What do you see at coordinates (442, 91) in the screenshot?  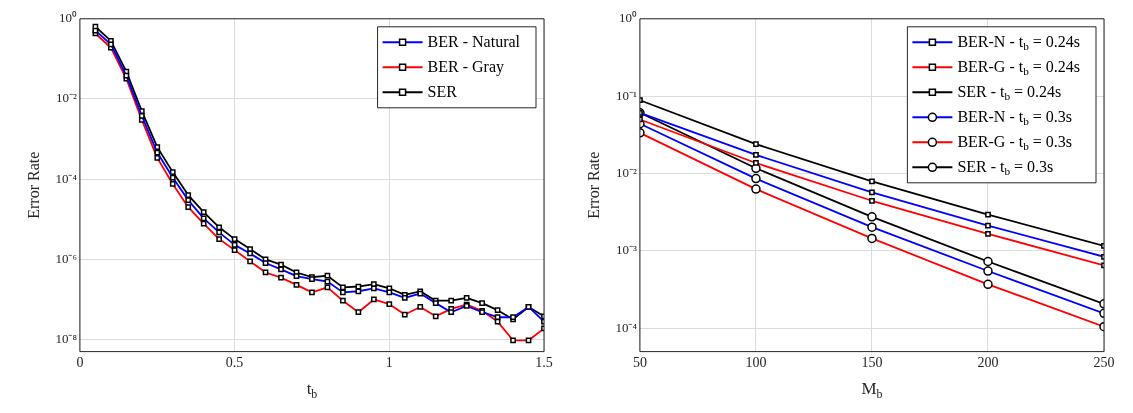 I see `legend-label: SER` at bounding box center [442, 91].